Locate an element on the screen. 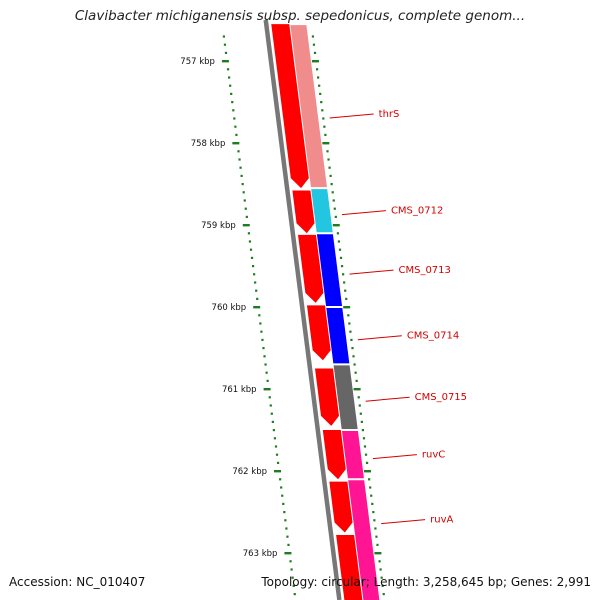  gene-track is located at coordinates (335, 312).